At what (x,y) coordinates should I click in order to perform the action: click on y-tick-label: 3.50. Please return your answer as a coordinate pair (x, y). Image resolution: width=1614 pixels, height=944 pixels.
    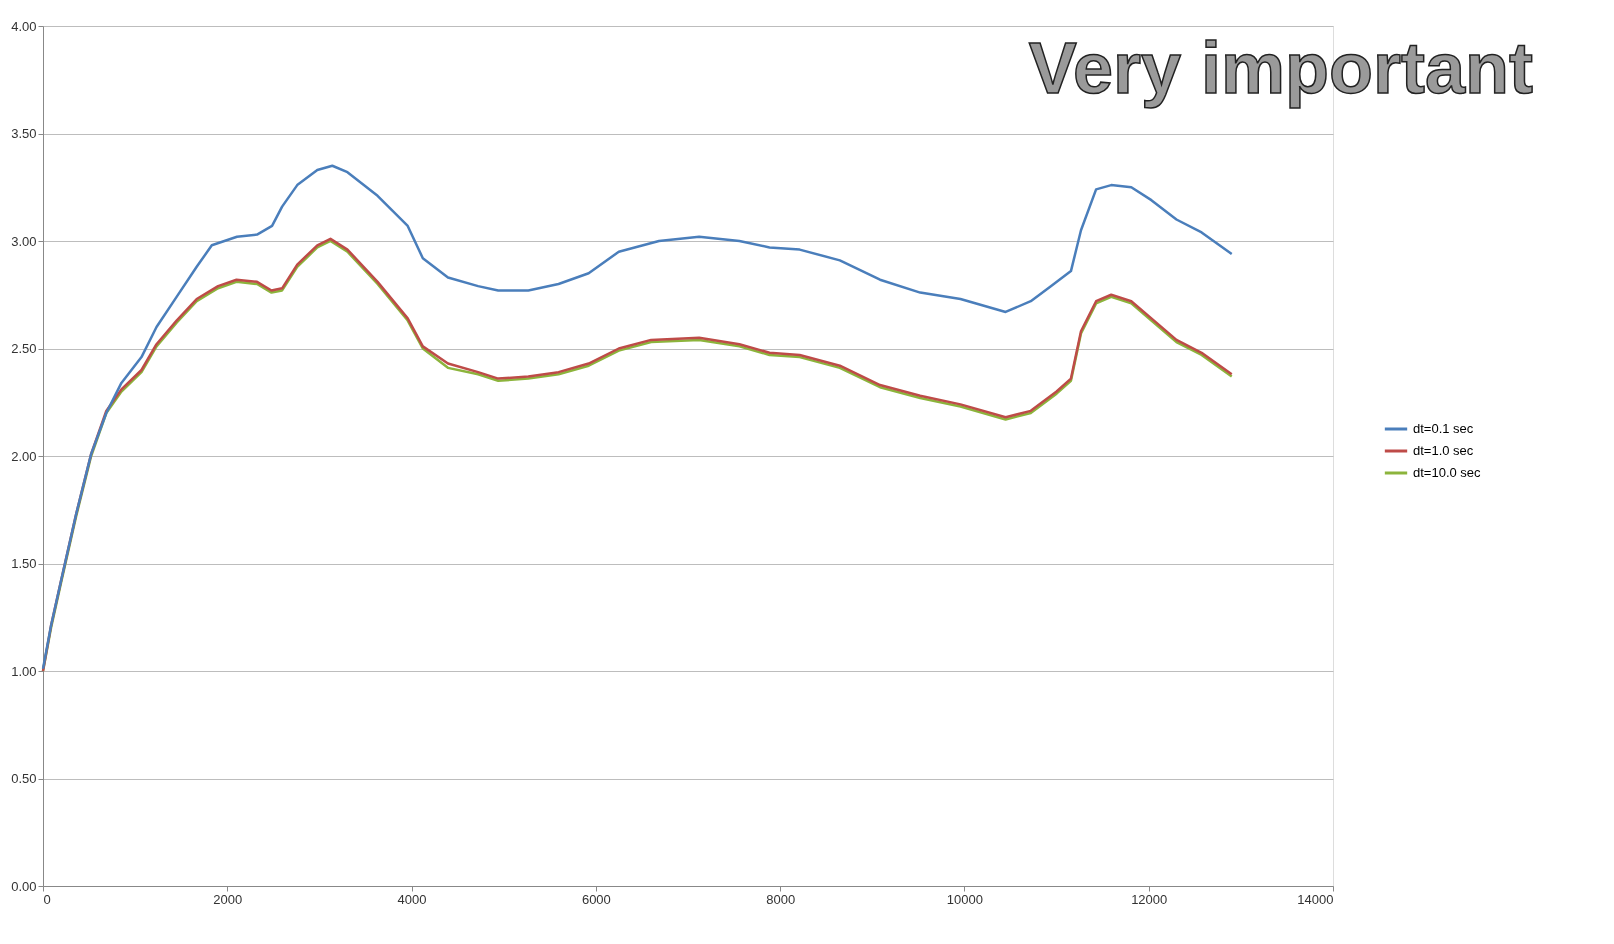
    Looking at the image, I should click on (24, 133).